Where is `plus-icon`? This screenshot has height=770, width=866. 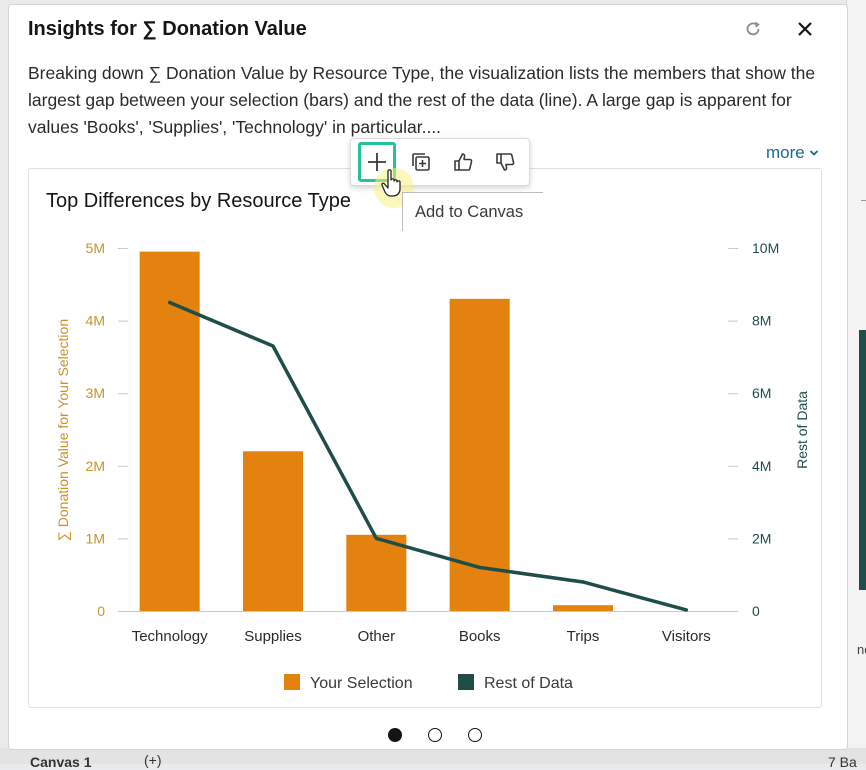 plus-icon is located at coordinates (377, 162).